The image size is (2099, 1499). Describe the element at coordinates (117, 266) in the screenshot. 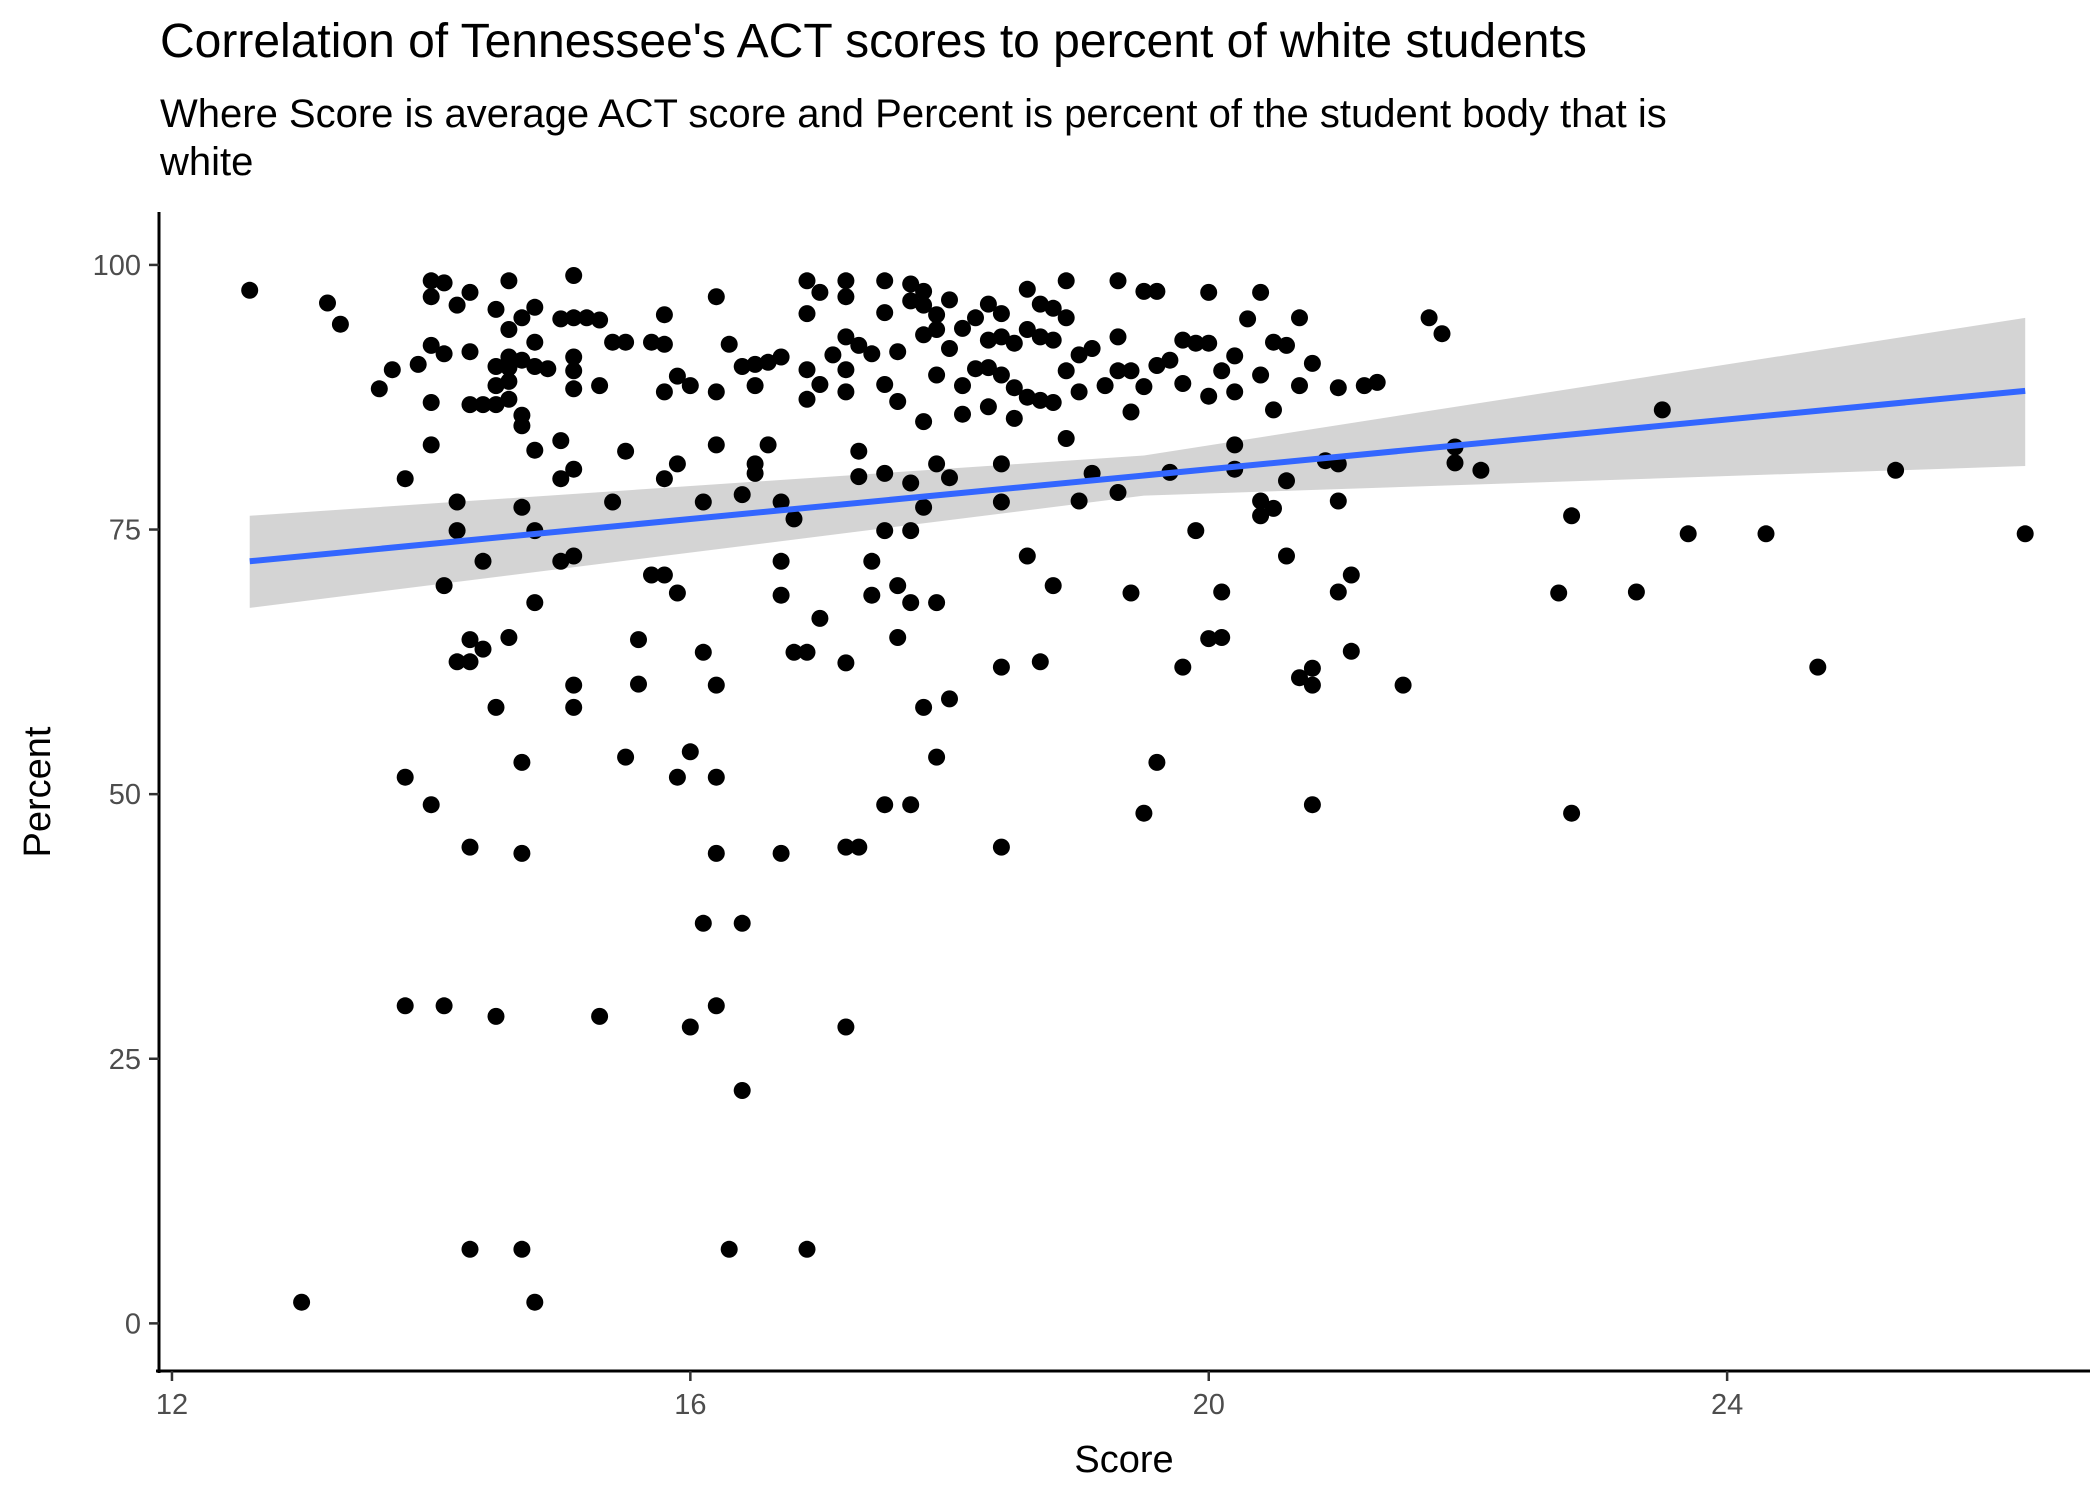

I see `y-tick-label: 100` at that location.